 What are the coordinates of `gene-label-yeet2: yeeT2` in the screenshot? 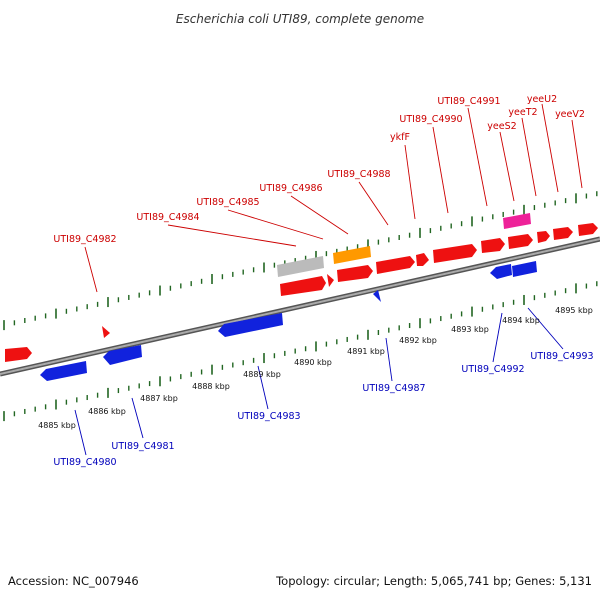 It's located at (522, 112).